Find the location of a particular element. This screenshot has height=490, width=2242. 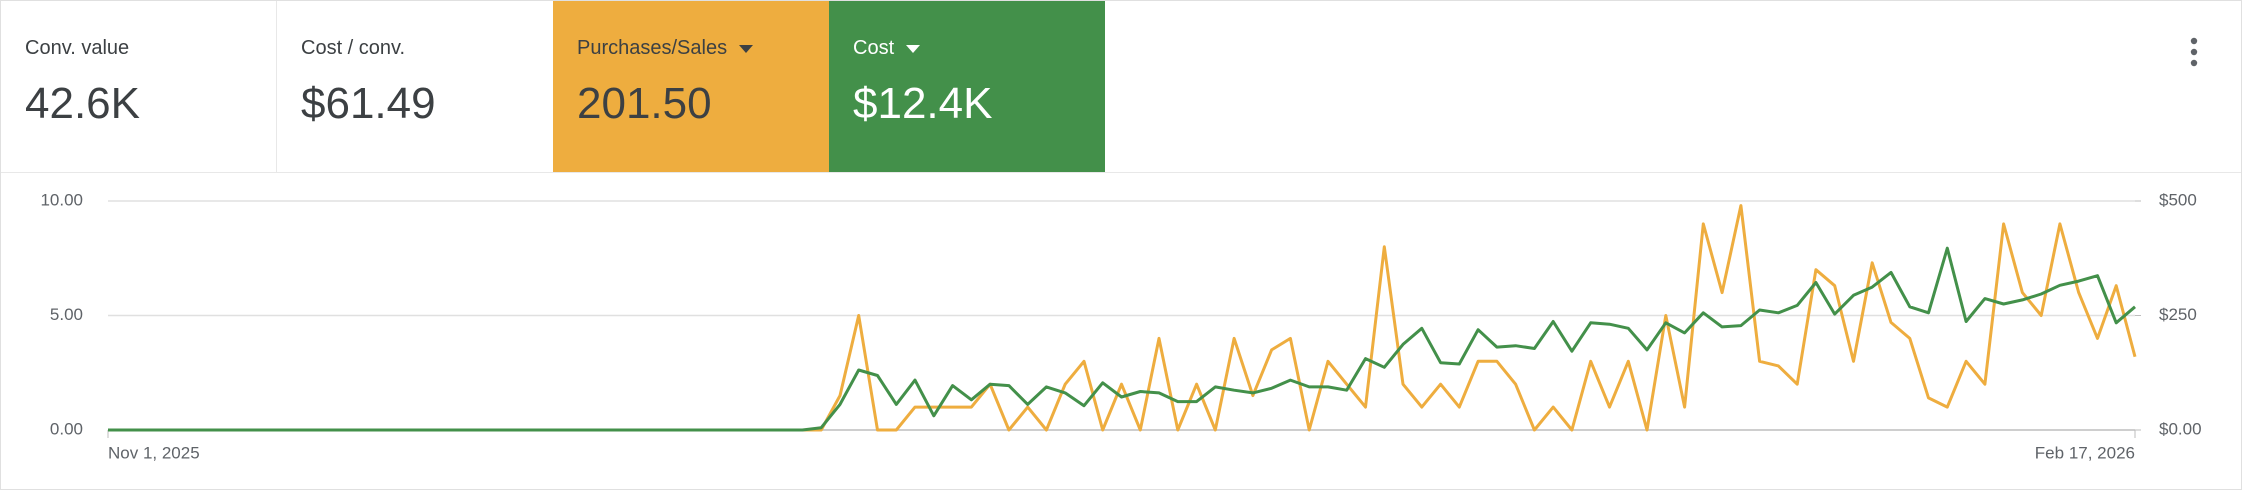

y-tick-label: 0.00 is located at coordinates (66, 428).